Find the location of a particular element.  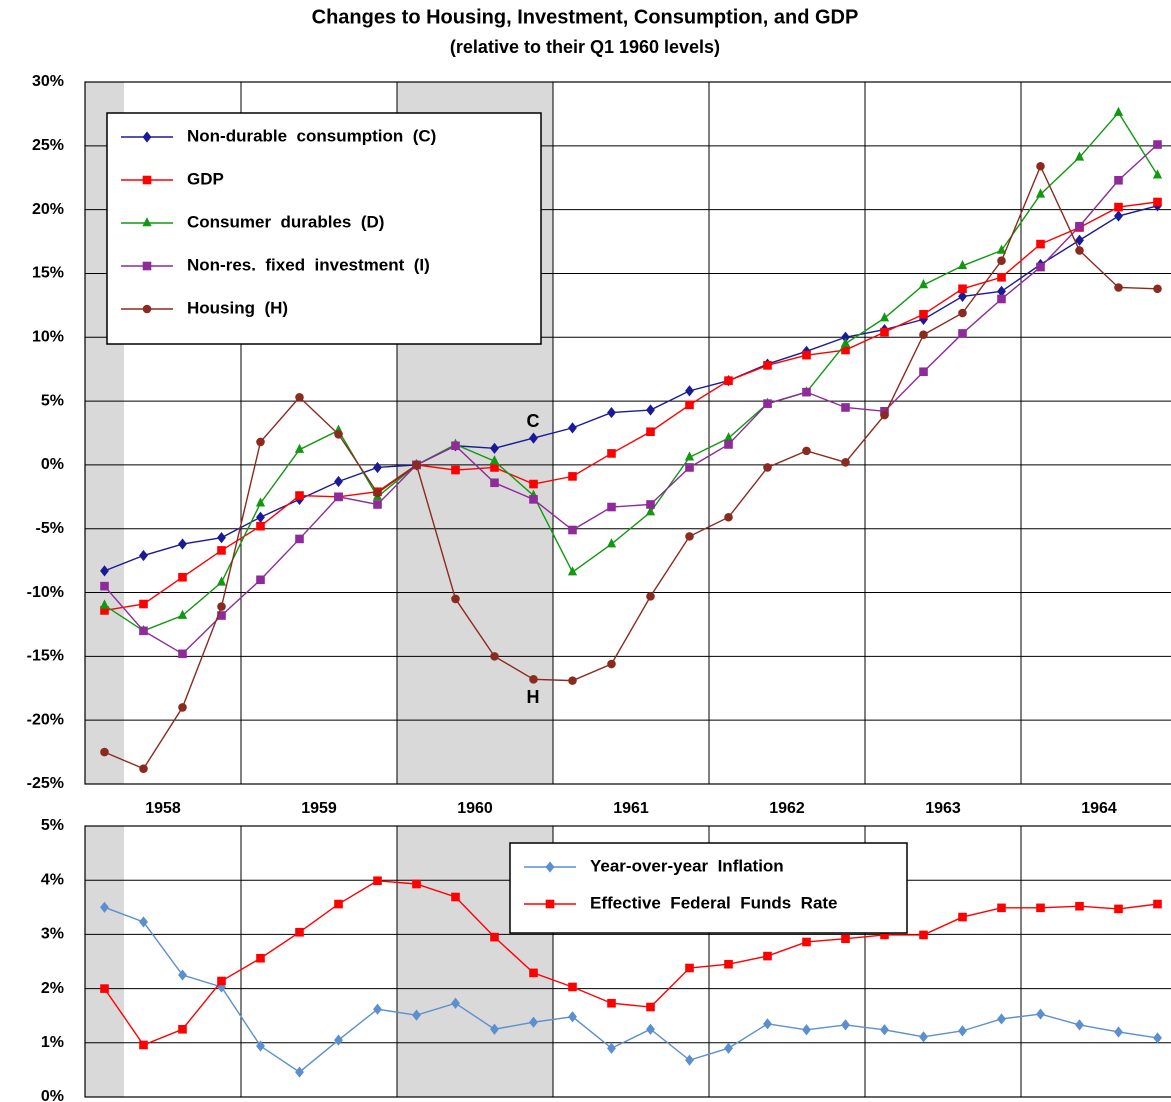

recession-band is located at coordinates (104, 961).